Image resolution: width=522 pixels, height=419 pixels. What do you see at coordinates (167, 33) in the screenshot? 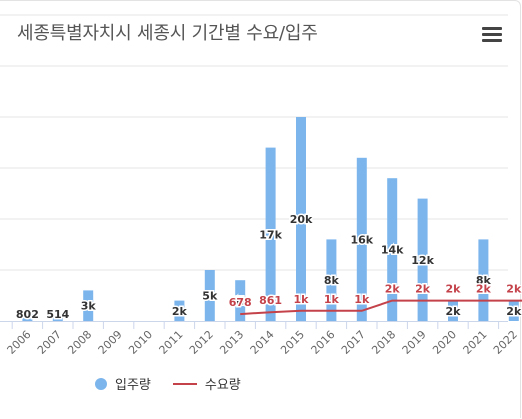
I see `chart-title: 세종특별자치시 세종시 기간별 수요/입주` at bounding box center [167, 33].